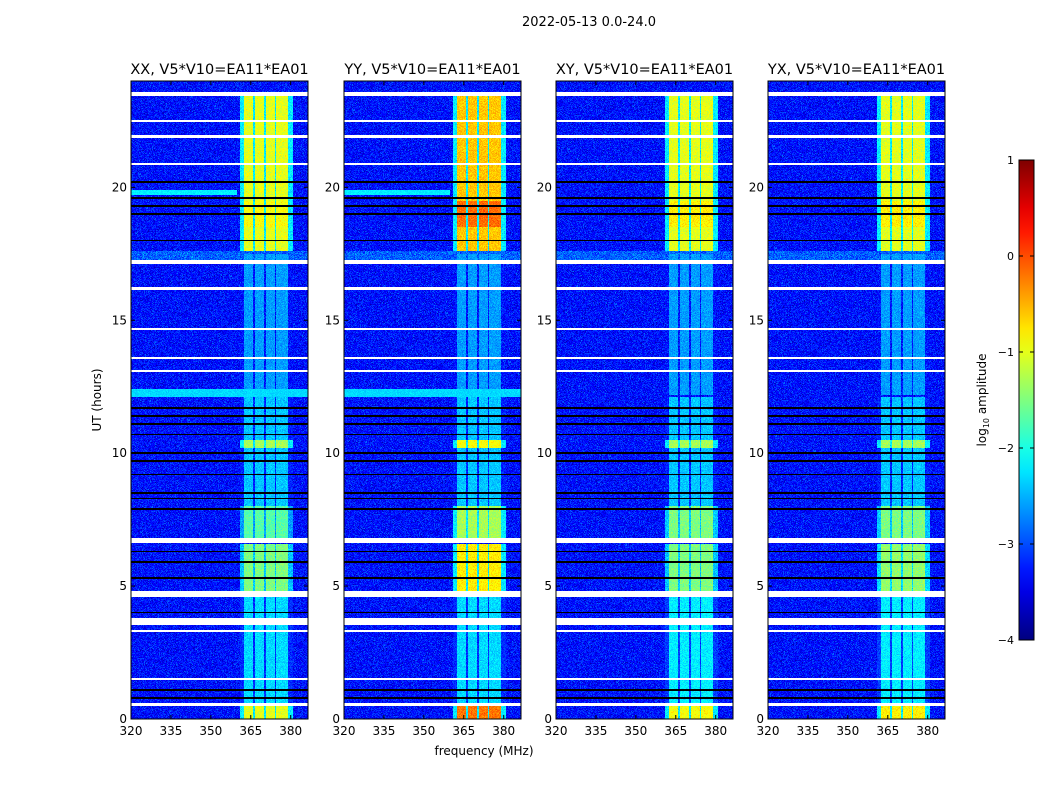 The width and height of the screenshot is (1050, 800). Describe the element at coordinates (1006, 448) in the screenshot. I see `colorbar-tick-label: −2` at that location.